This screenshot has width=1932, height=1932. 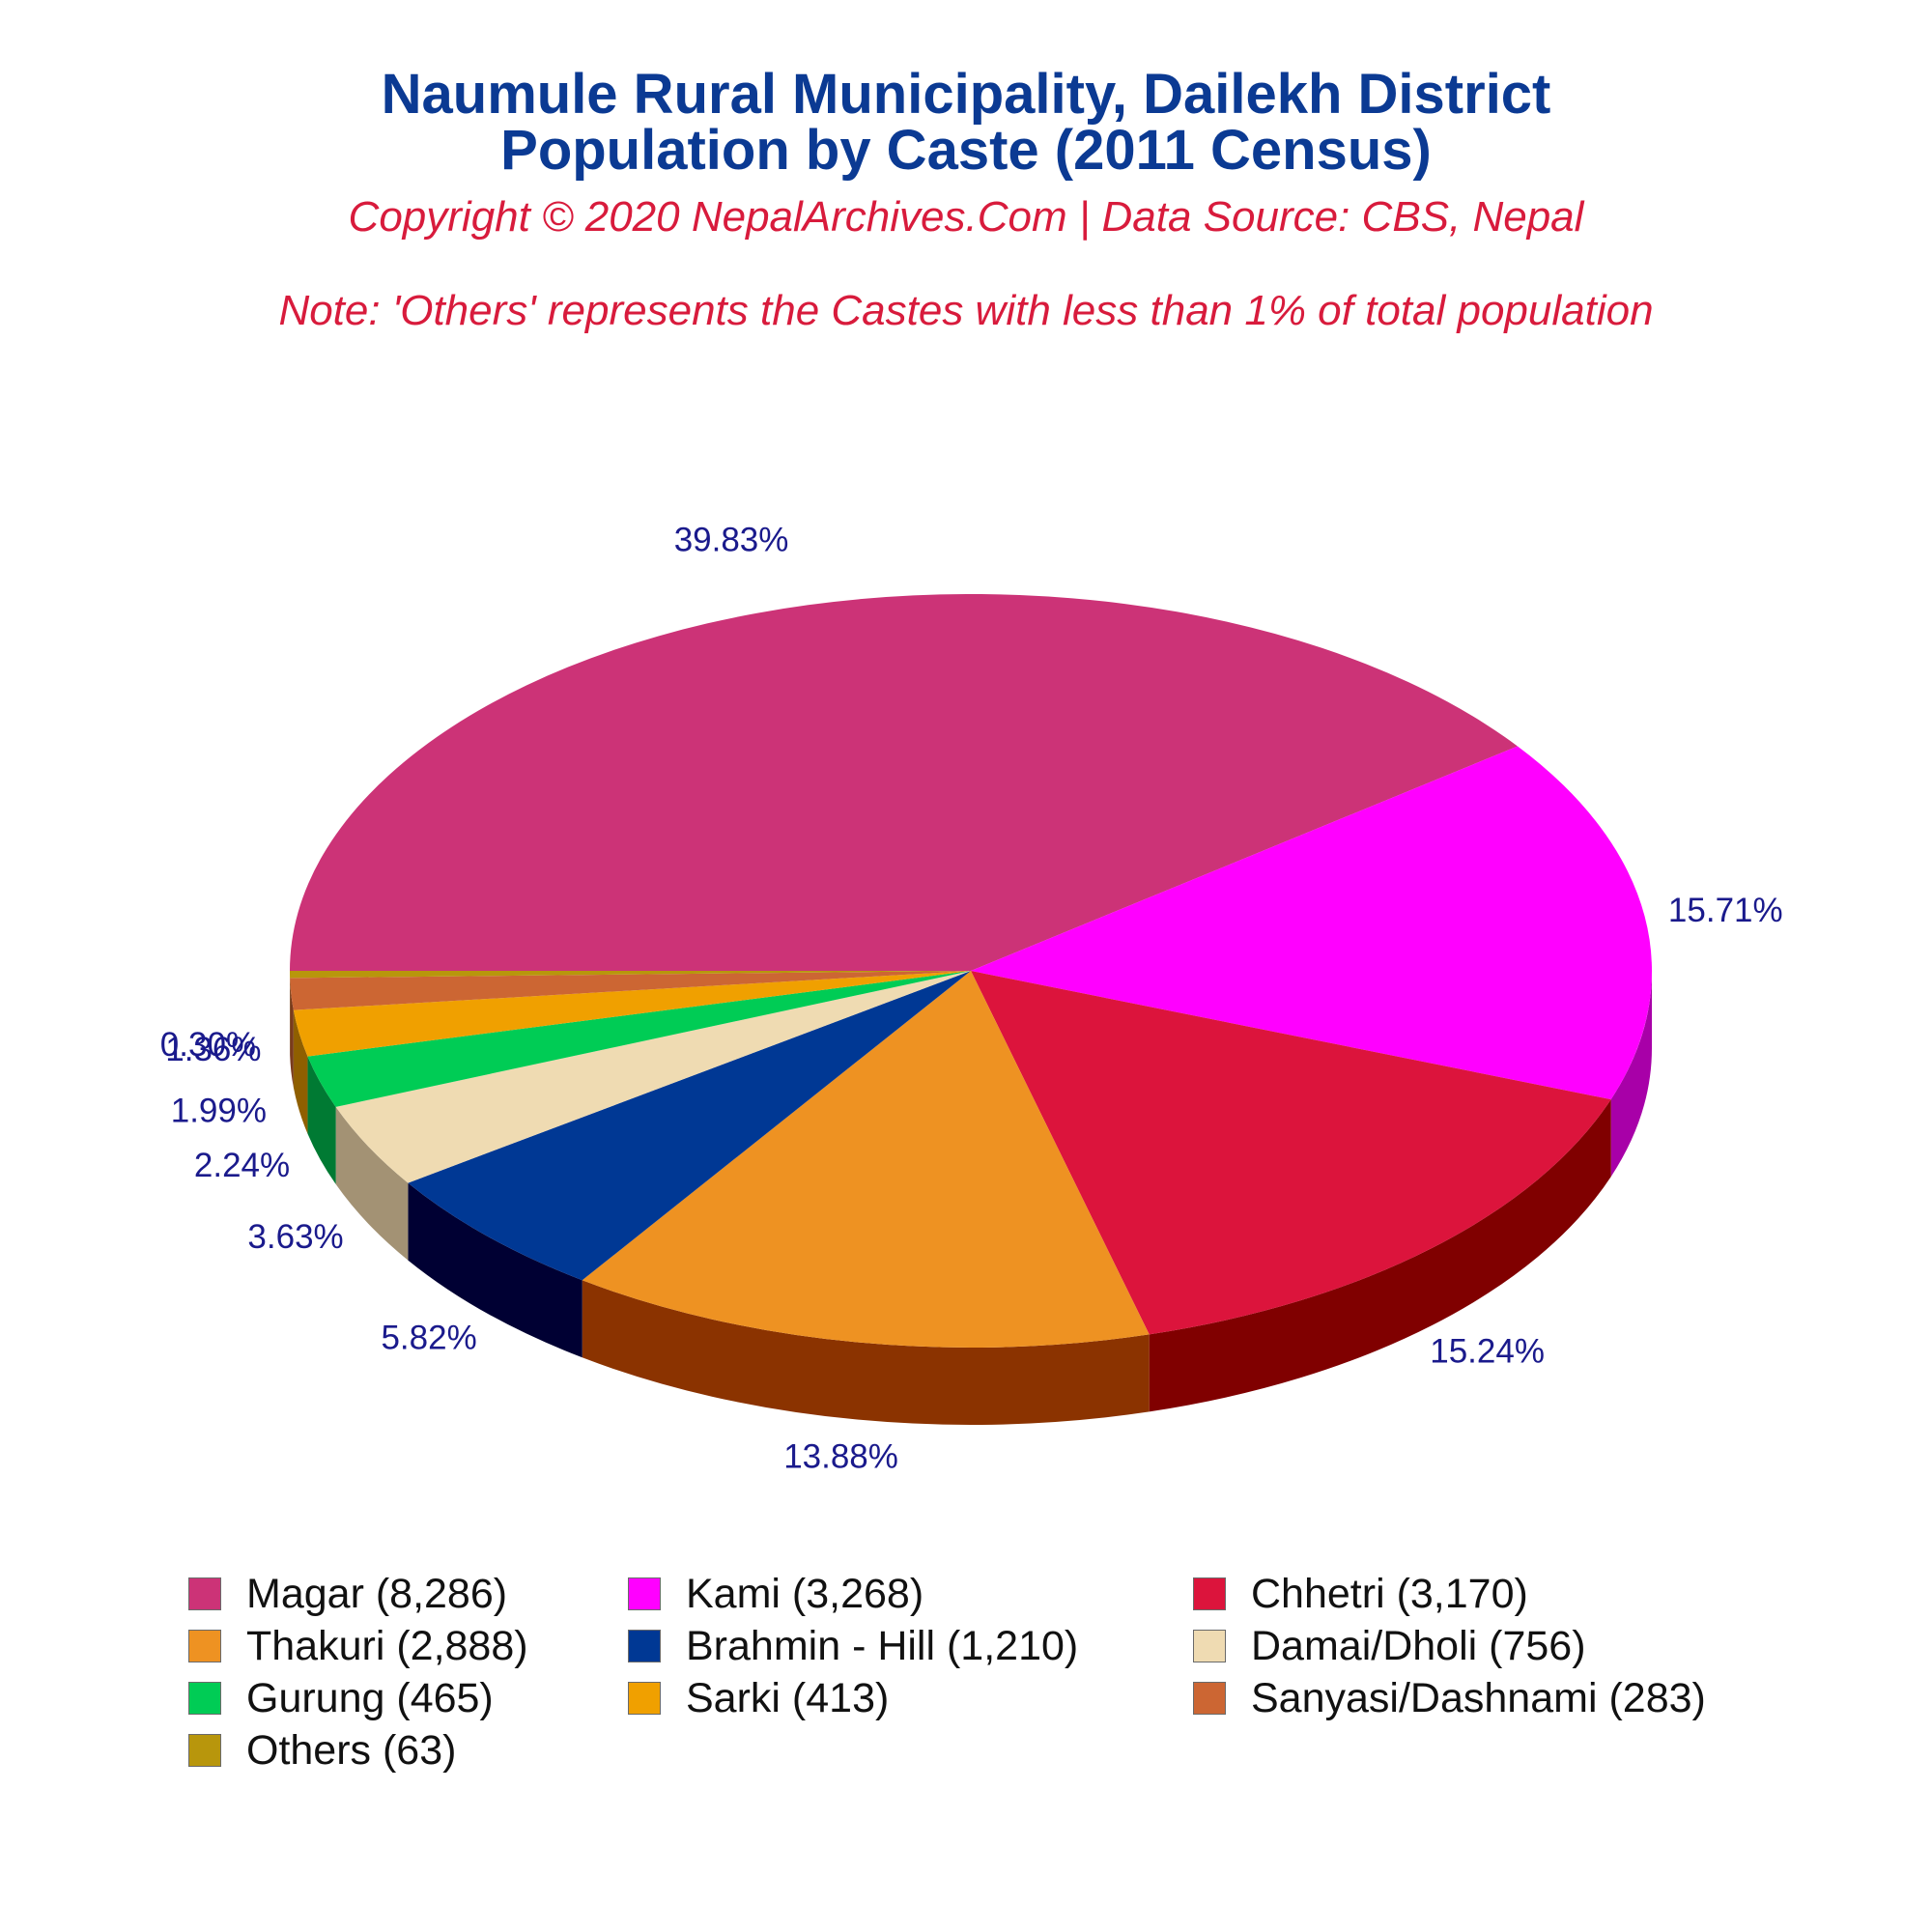 I want to click on pie-side-sarki, so click(x=300, y=1071).